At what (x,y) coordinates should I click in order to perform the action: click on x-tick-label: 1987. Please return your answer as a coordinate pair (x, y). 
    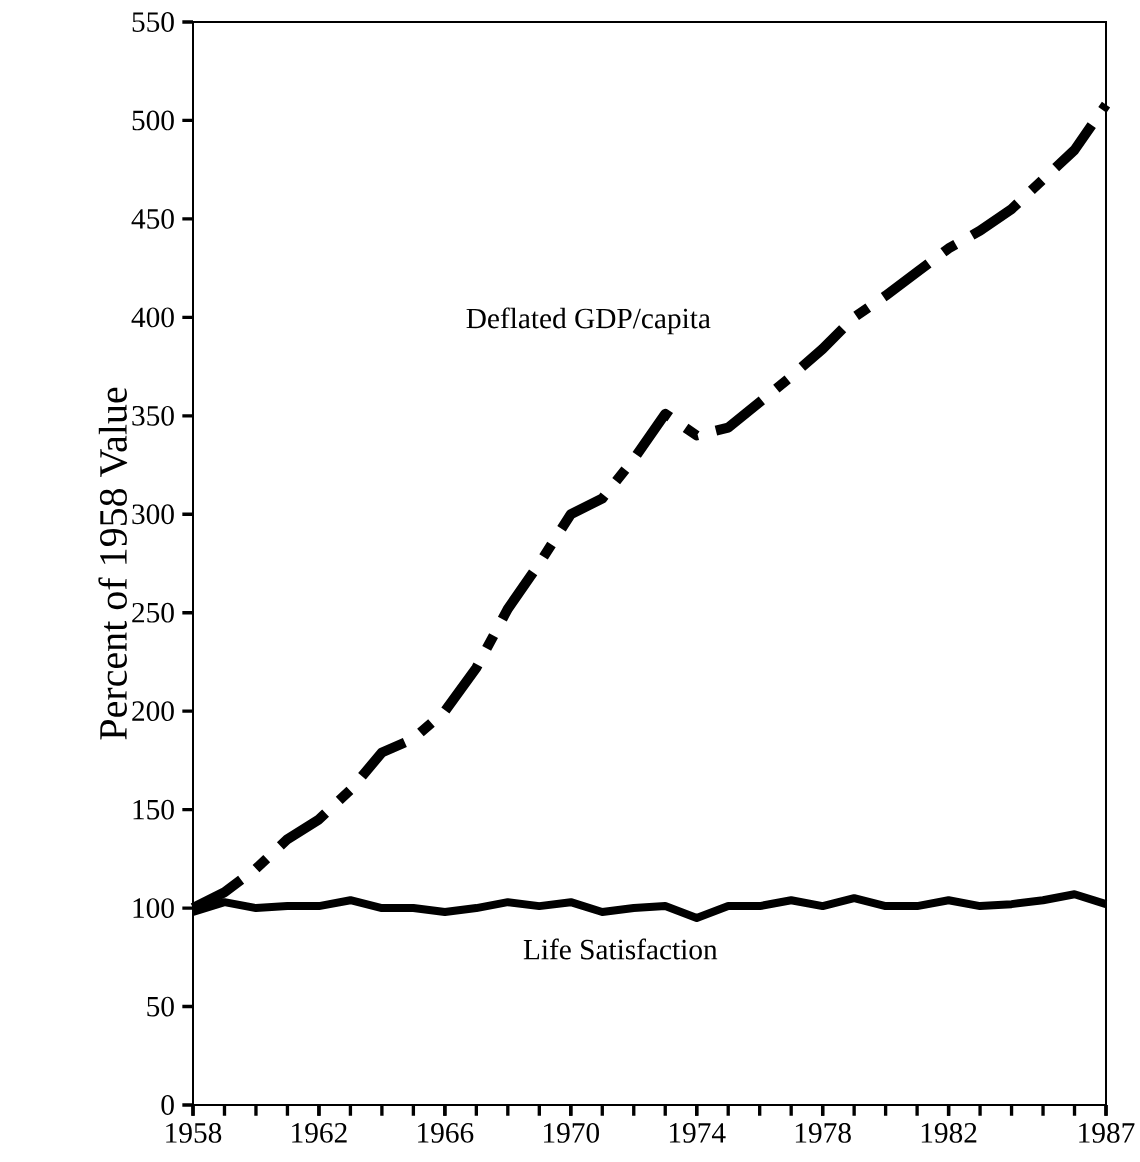
    Looking at the image, I should click on (1107, 1133).